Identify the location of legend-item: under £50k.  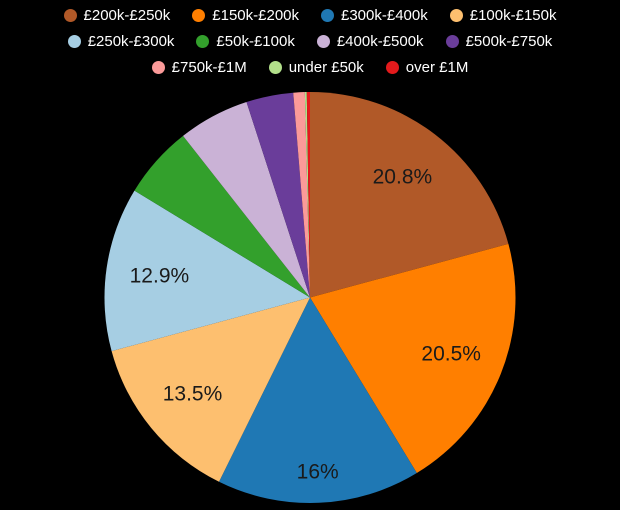
(316, 67).